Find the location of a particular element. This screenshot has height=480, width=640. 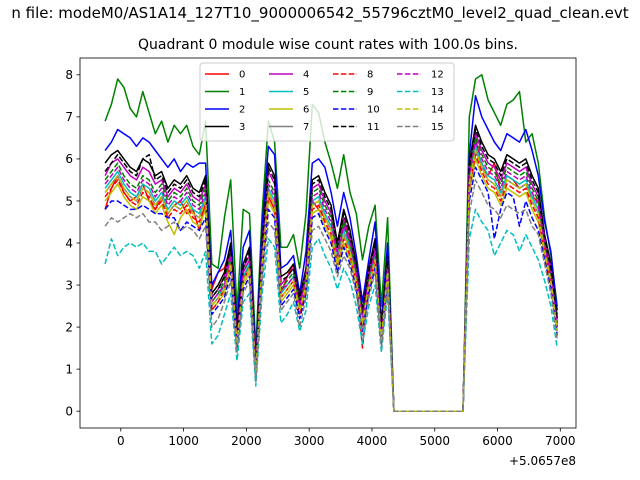

legend-label-2: 2 is located at coordinates (242, 110).